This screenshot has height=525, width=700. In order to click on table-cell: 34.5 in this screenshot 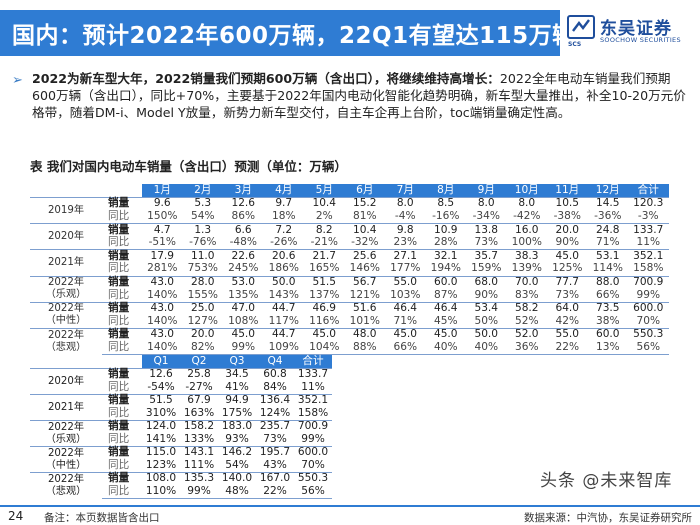, I will do `click(237, 375)`.